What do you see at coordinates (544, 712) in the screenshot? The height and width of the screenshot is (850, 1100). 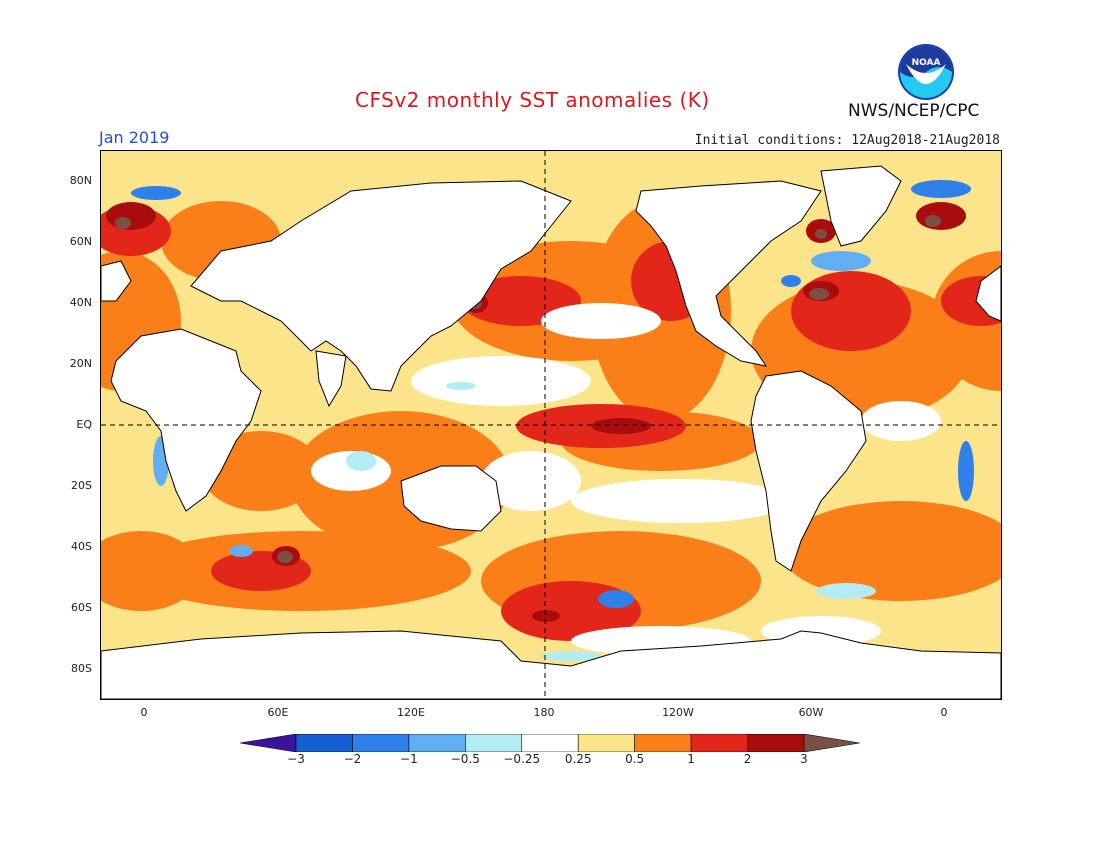 I see `lon-label-180: 180` at bounding box center [544, 712].